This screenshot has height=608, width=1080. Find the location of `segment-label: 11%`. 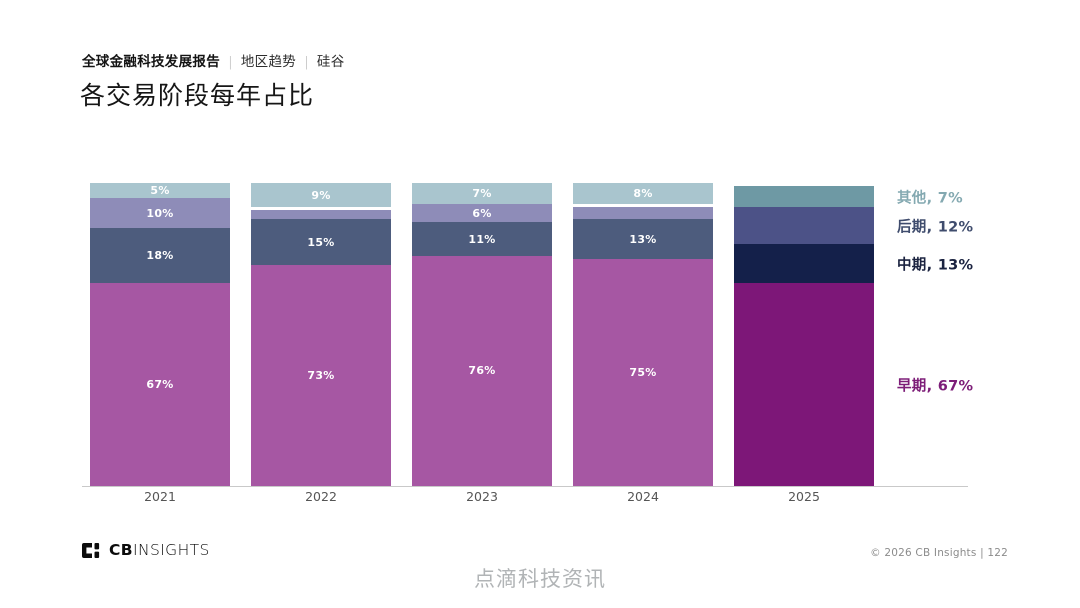

segment-label: 11% is located at coordinates (482, 239).